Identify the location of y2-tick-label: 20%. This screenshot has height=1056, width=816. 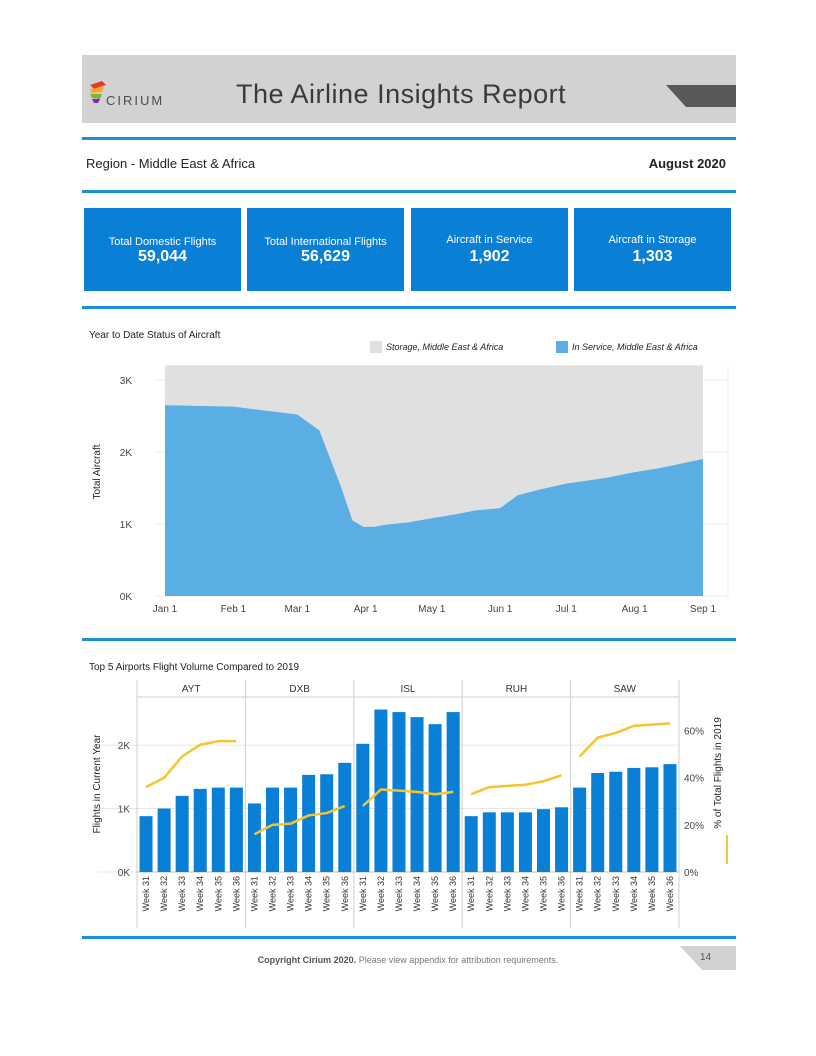
(694, 826).